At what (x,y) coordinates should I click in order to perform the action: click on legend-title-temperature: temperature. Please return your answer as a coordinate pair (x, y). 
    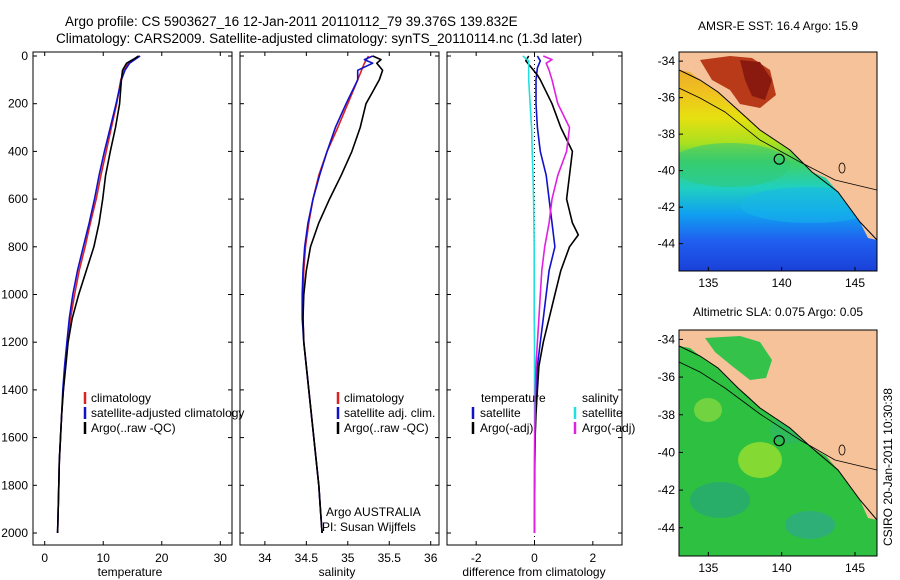
    Looking at the image, I should click on (513, 398).